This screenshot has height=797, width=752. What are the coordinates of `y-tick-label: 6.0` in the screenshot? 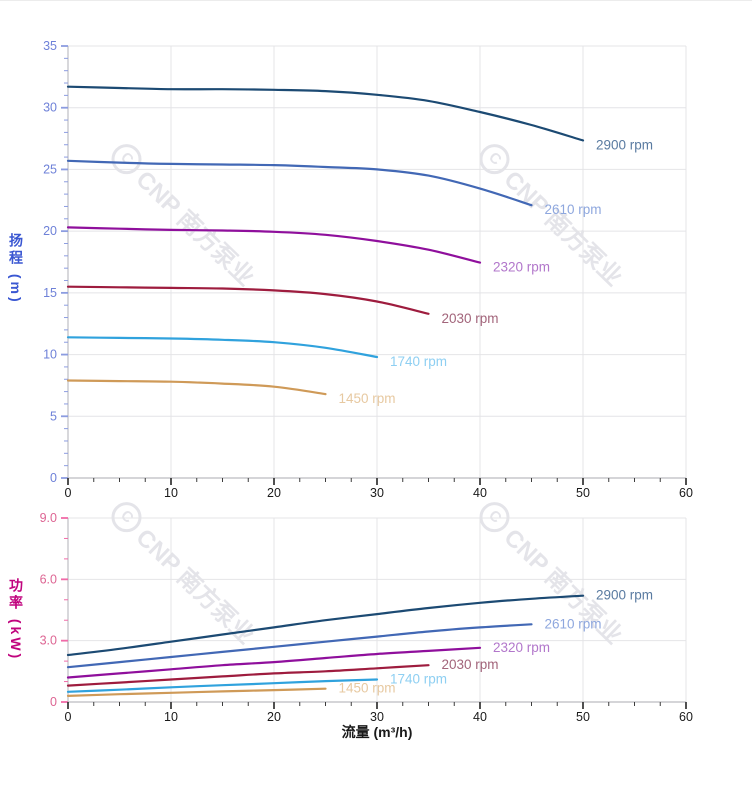 It's located at (48, 579).